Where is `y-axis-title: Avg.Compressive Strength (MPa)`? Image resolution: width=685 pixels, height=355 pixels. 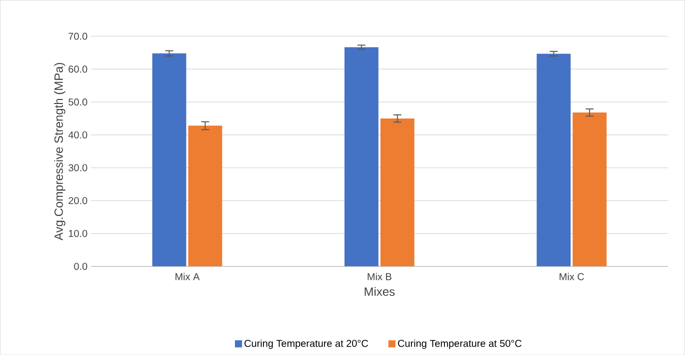
y-axis-title: Avg.Compressive Strength (MPa) is located at coordinates (60, 151).